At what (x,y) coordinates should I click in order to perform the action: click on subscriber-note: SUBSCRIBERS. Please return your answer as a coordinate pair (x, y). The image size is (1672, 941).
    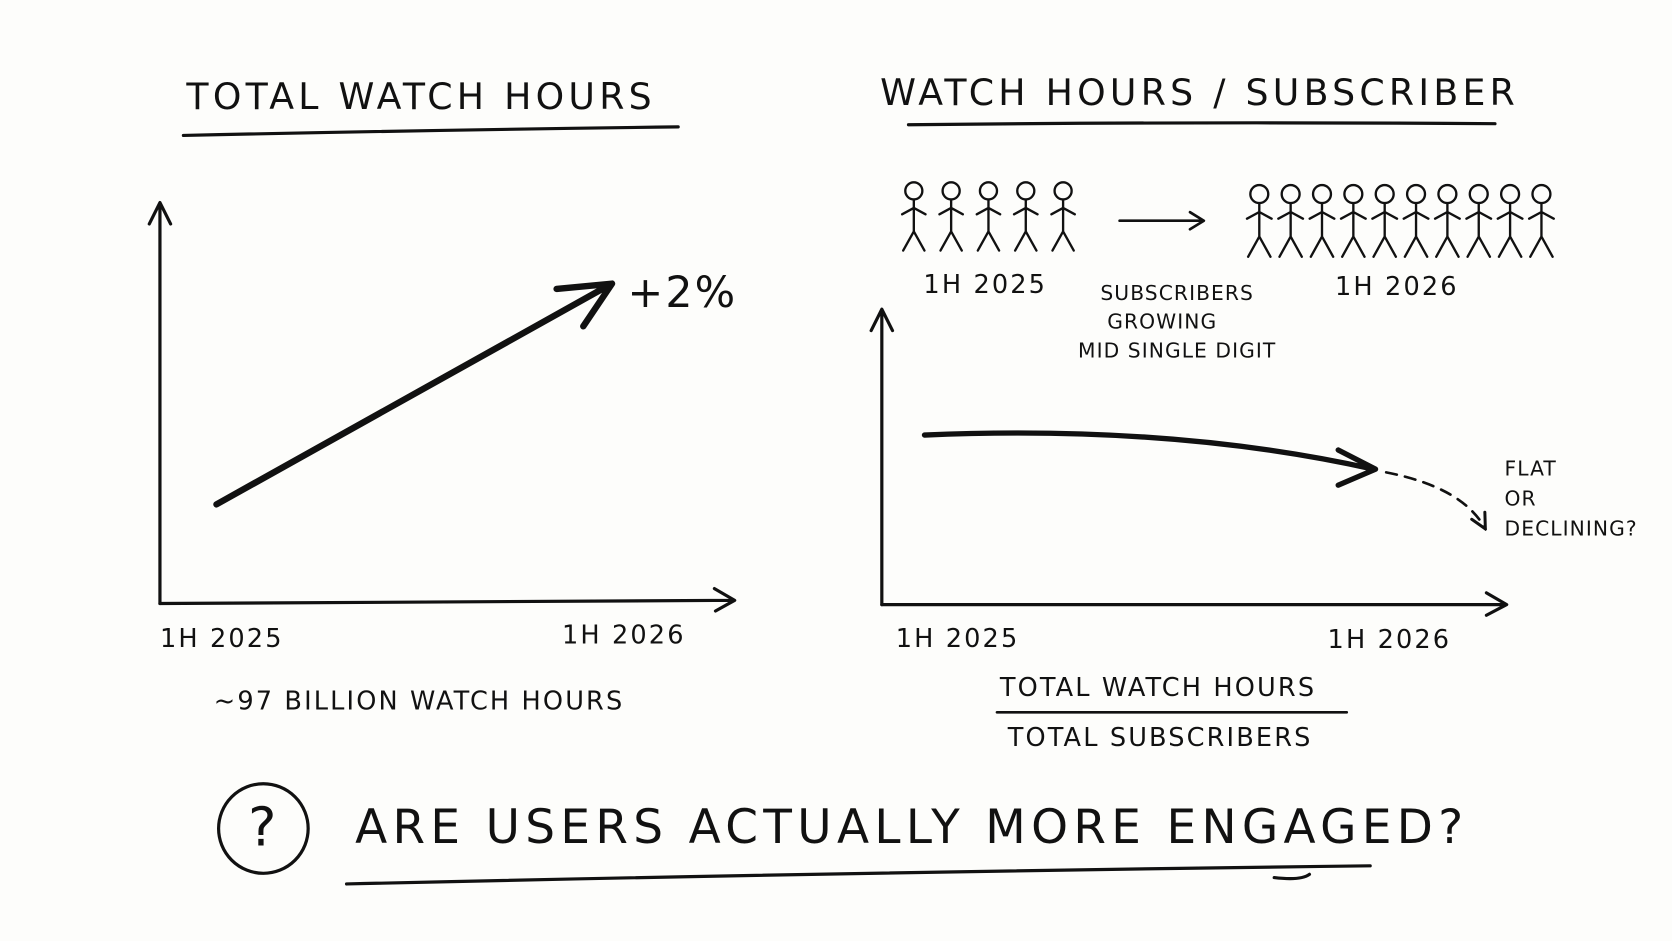
    Looking at the image, I should click on (1177, 293).